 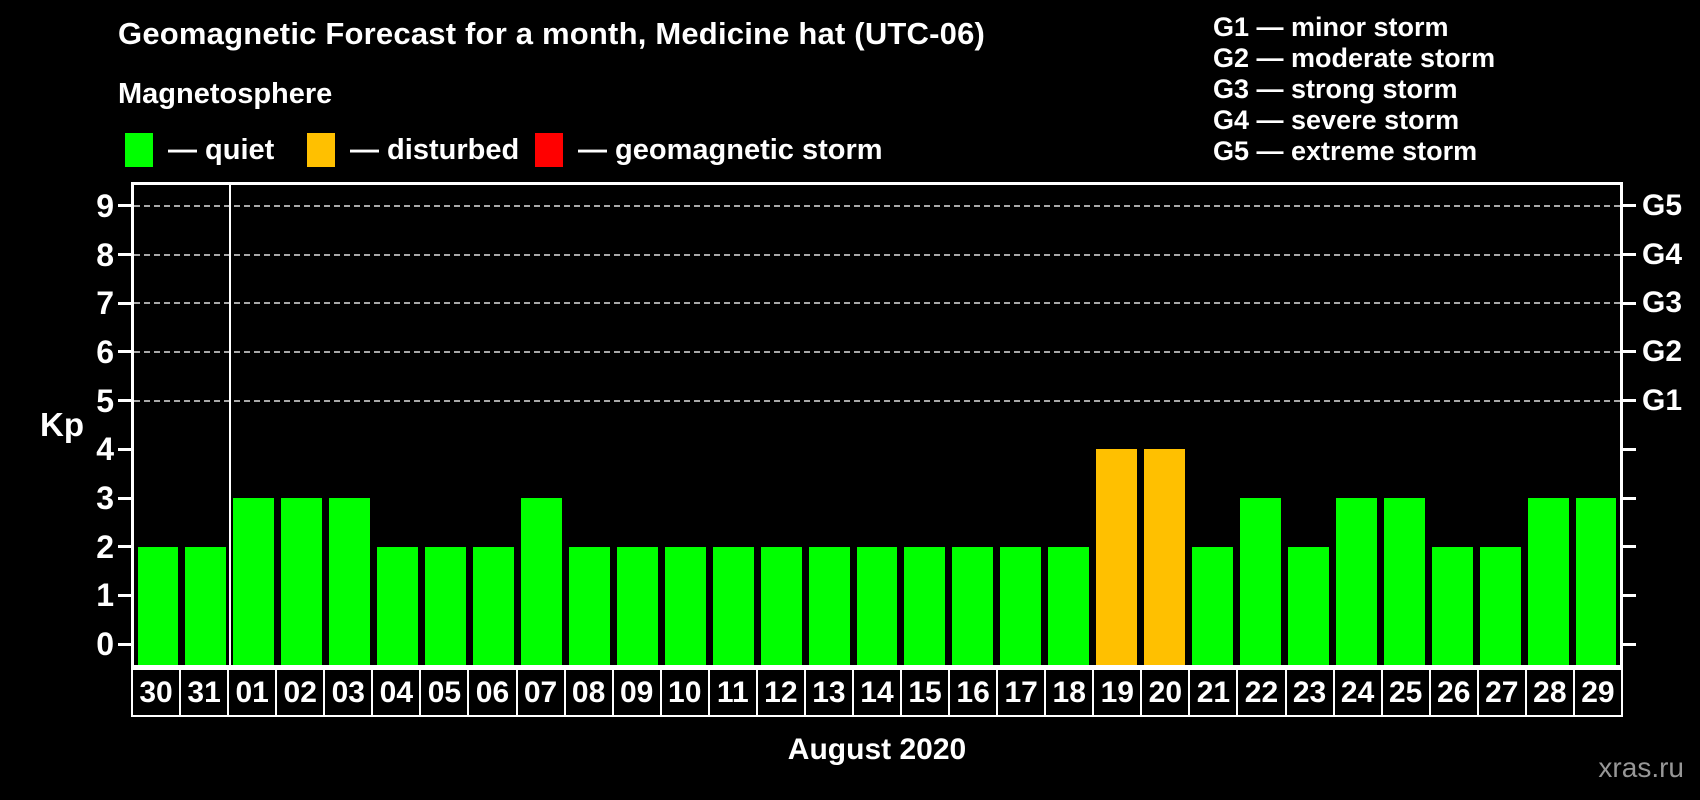 What do you see at coordinates (1354, 58) in the screenshot?
I see `g-legend-line: G2 — moderate storm` at bounding box center [1354, 58].